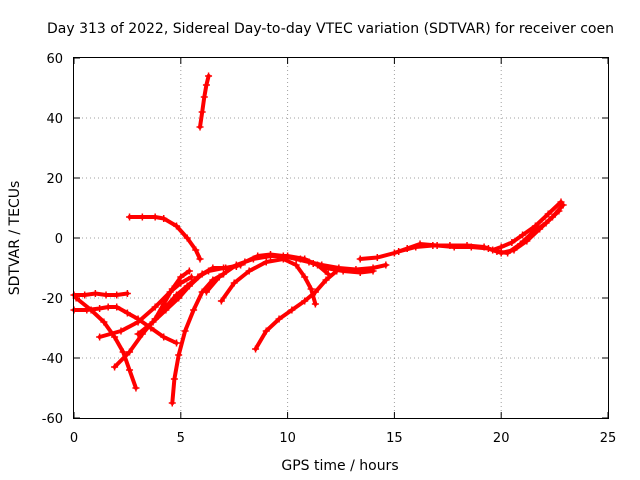  What do you see at coordinates (52, 299) in the screenshot?
I see `y-tick-label: -20` at bounding box center [52, 299].